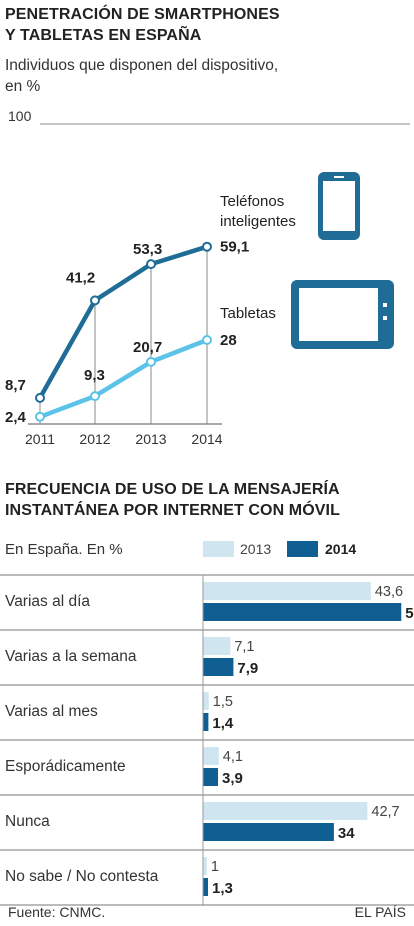  I want to click on data-label-tablets: 9,3, so click(94, 375).